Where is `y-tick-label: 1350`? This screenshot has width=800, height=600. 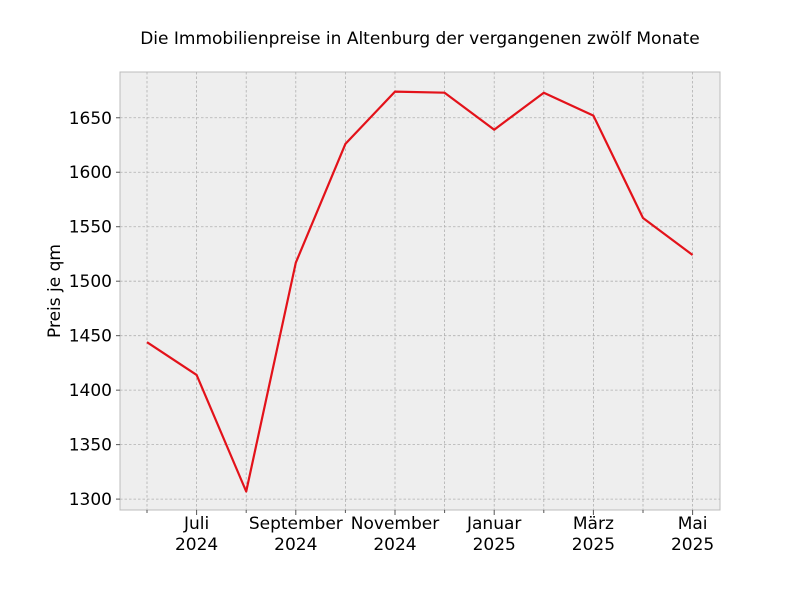
y-tick-label: 1350 is located at coordinates (90, 446).